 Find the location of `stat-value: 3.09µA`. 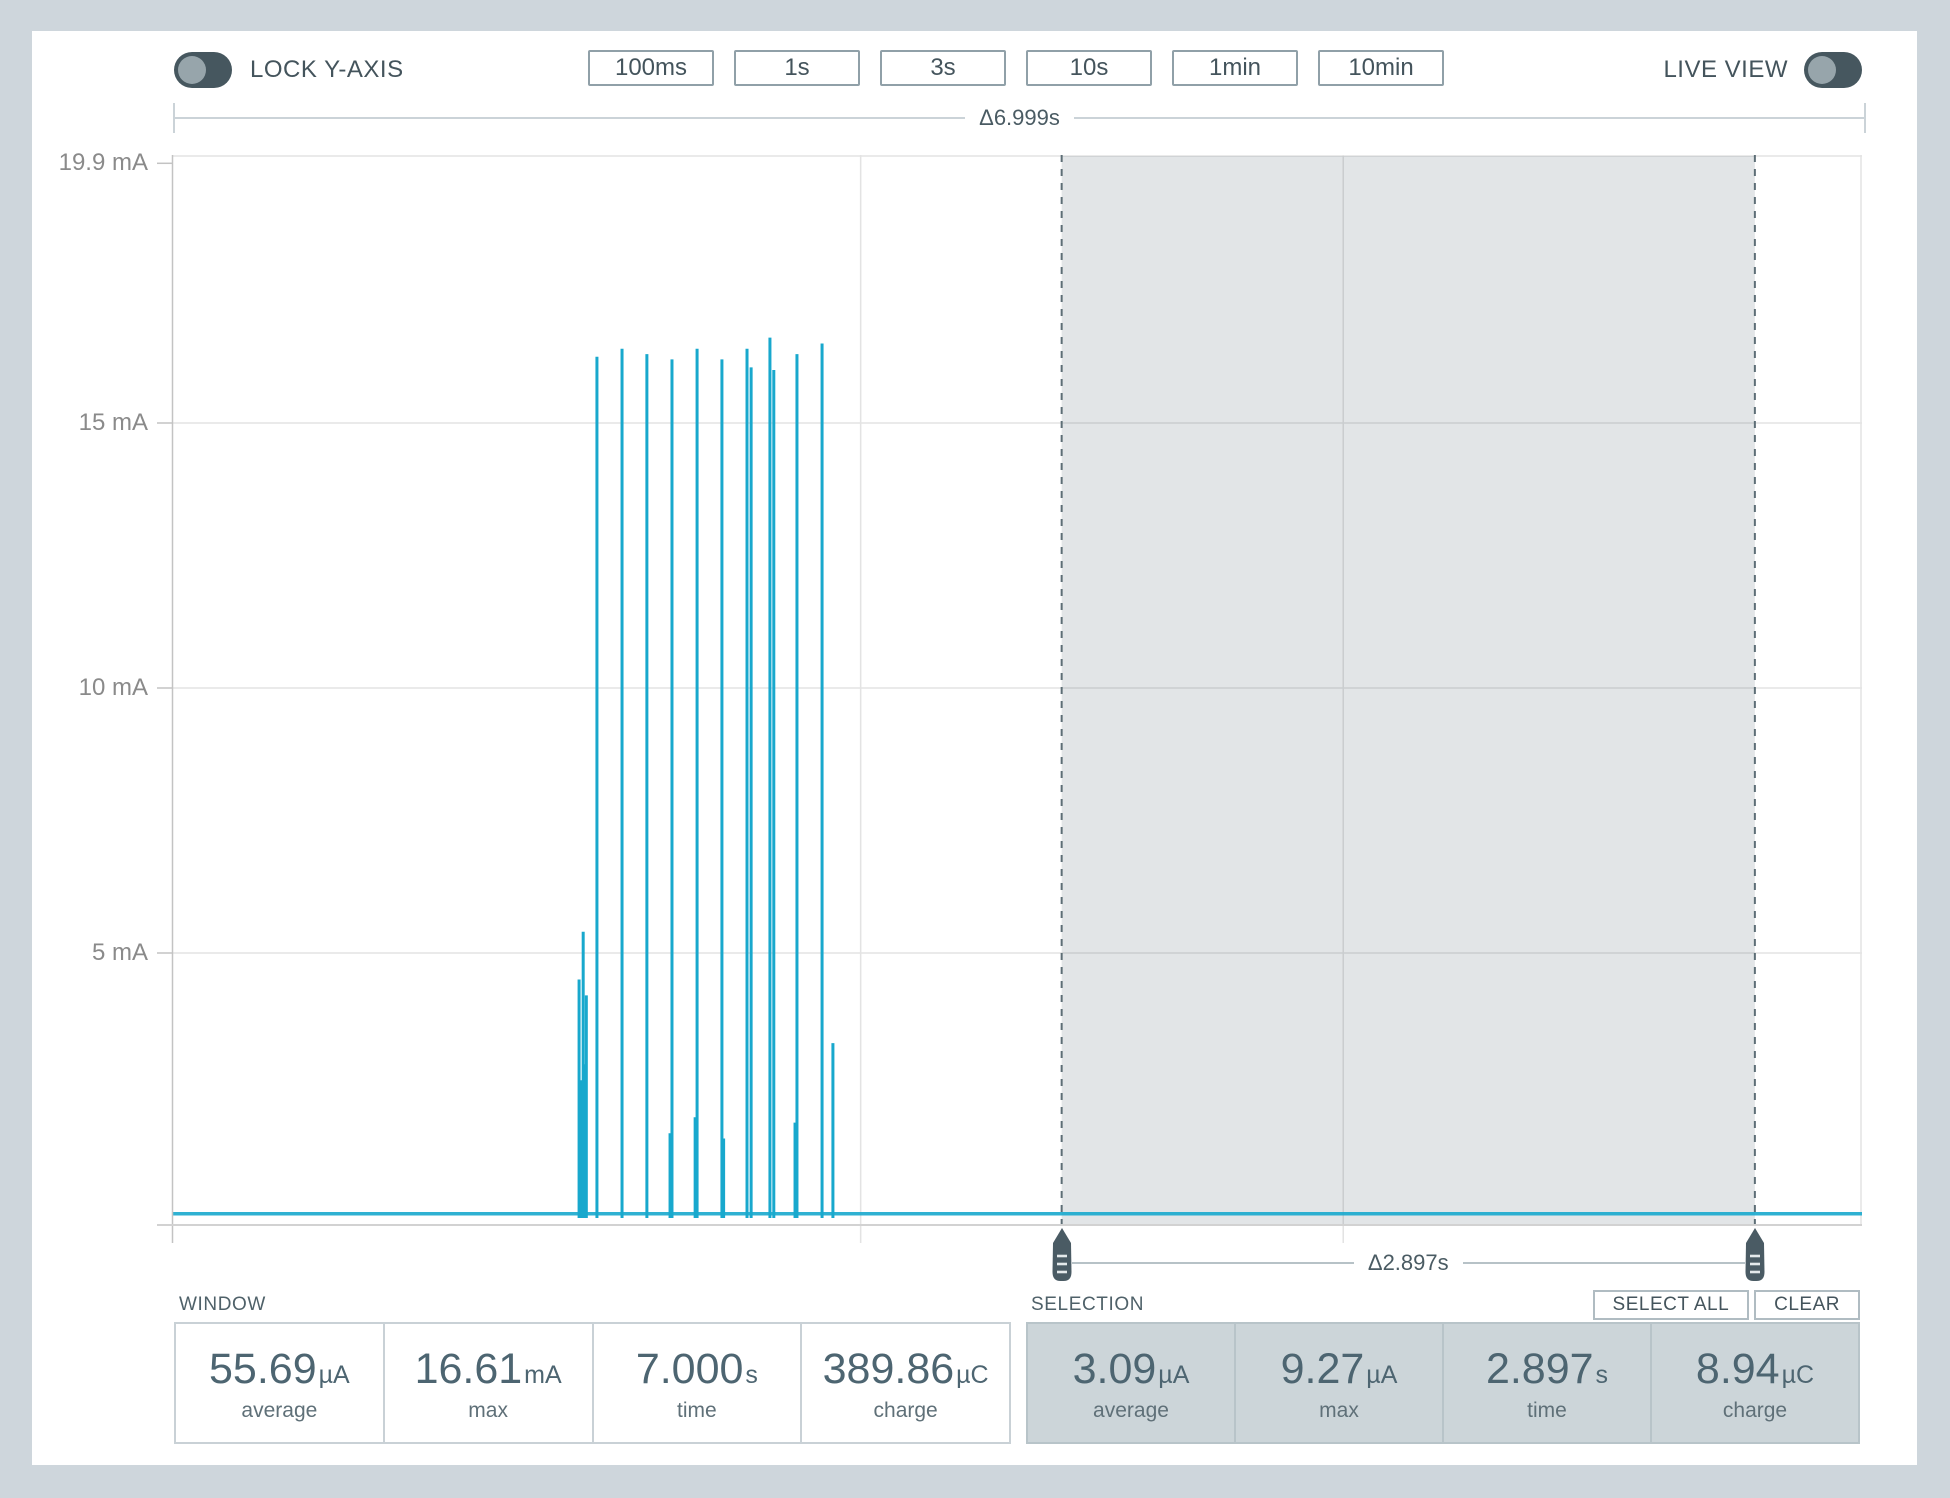

stat-value: 3.09µA is located at coordinates (1131, 1368).